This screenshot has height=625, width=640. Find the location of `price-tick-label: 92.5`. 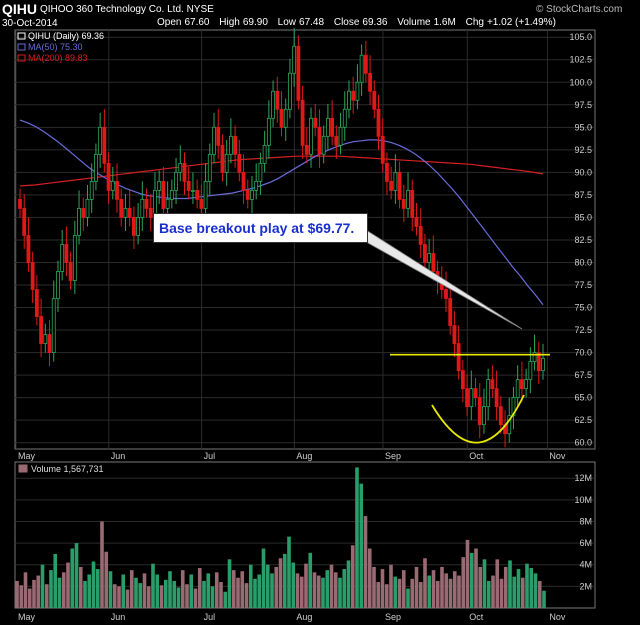

price-tick-label: 92.5 is located at coordinates (583, 150).